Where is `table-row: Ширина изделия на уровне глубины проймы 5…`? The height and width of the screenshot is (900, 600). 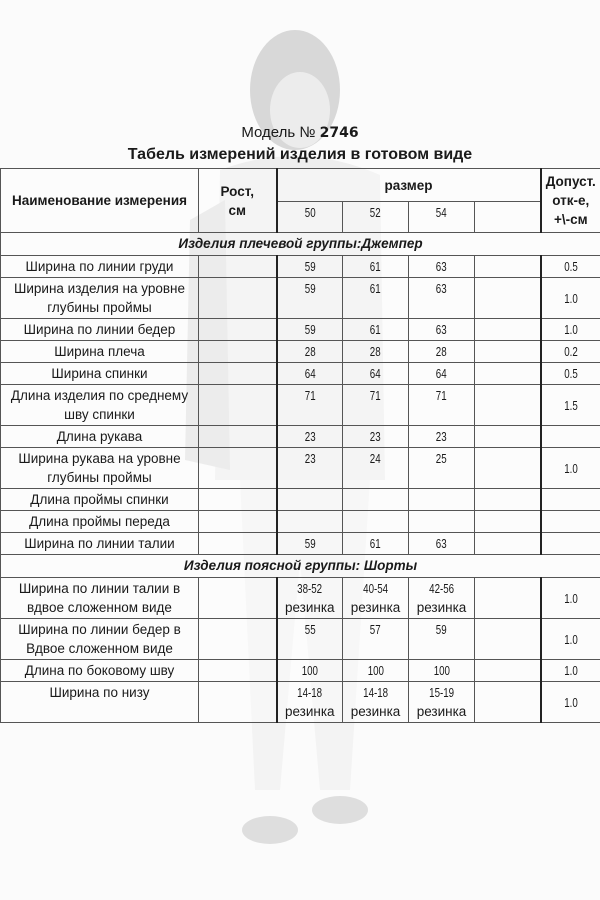
table-row: Ширина изделия на уровне глубины проймы 5… is located at coordinates (300, 298).